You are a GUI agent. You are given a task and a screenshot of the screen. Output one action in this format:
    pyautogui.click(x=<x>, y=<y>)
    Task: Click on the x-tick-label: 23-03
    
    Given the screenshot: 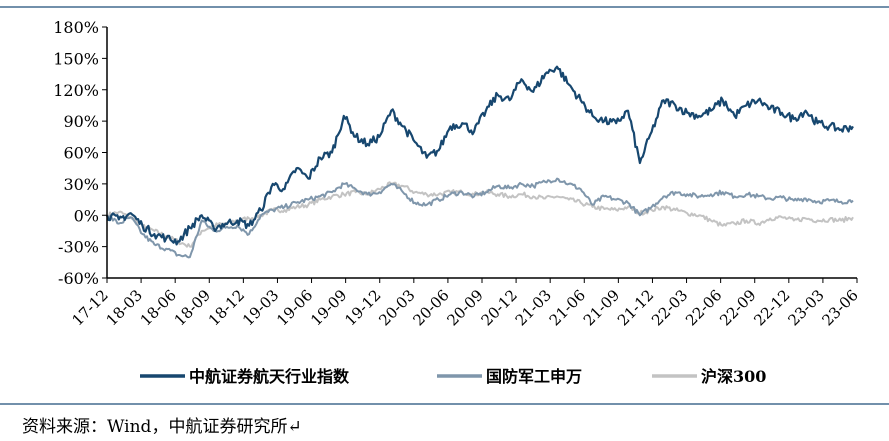 What is the action you would take?
    pyautogui.click(x=805, y=307)
    